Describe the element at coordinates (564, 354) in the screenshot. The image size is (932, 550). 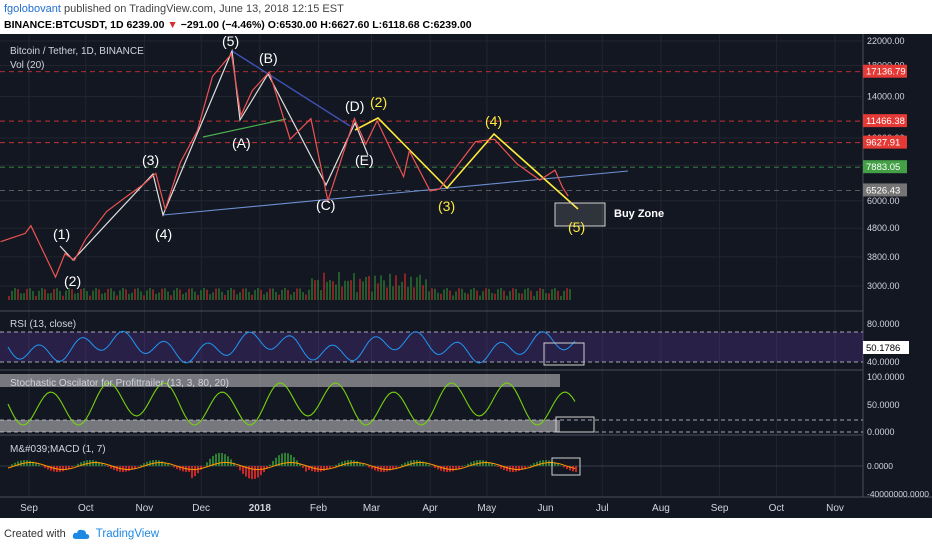
I see `rsi-highlight-box` at that location.